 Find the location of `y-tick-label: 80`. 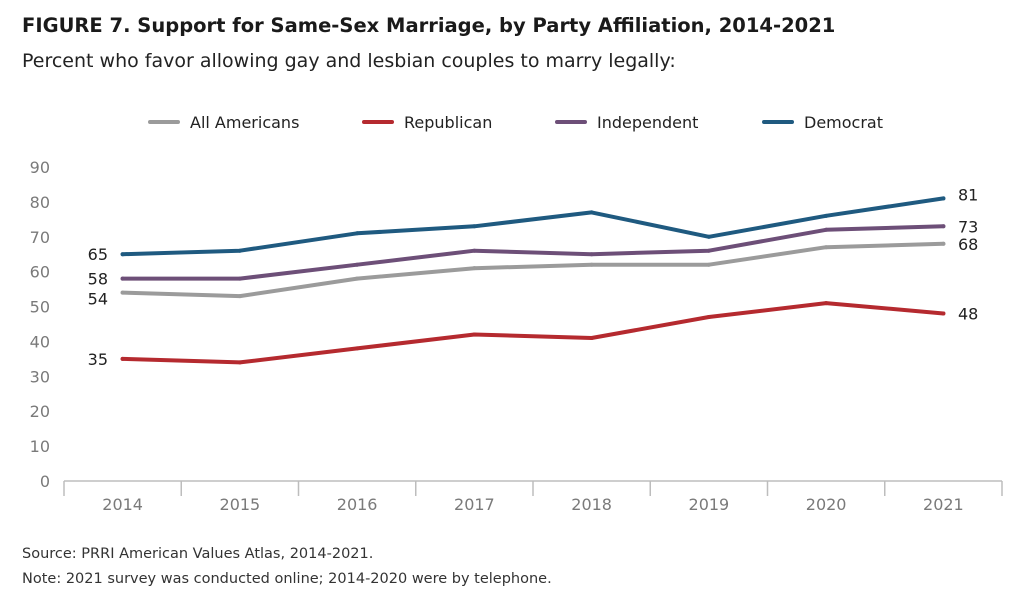

y-tick-label: 80 is located at coordinates (40, 202).